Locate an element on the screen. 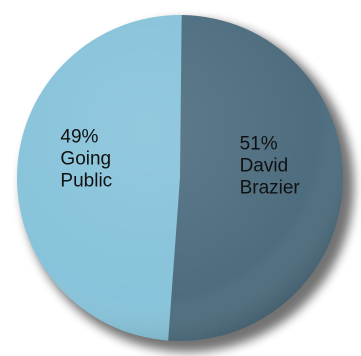  slice-label-going-public: 49% Going Public is located at coordinates (86, 158).